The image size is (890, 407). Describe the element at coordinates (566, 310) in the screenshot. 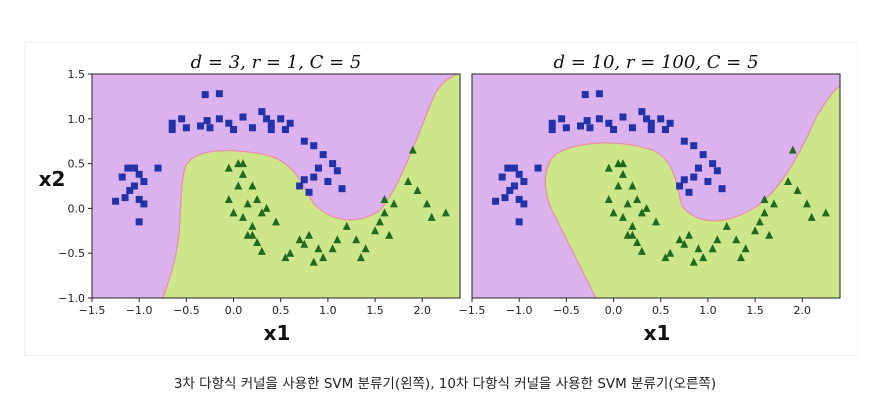

I see `x-tick-label-right: −0.5` at that location.